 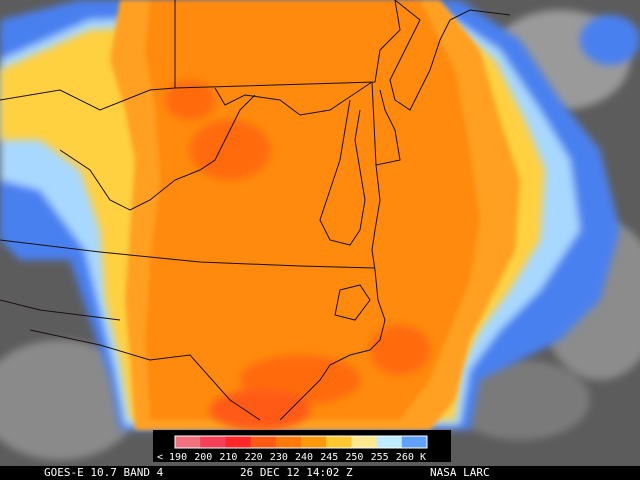 I want to click on atlantic-coast, so click(x=332, y=292).